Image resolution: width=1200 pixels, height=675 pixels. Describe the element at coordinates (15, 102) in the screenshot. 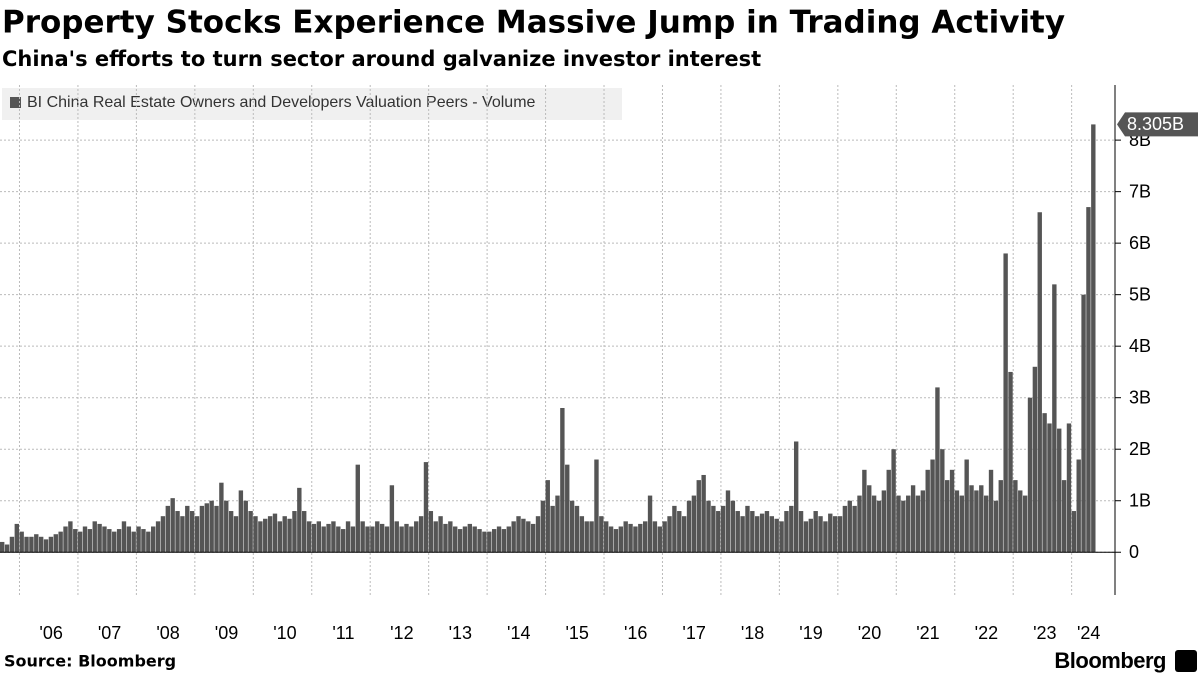

I see `legend-swatch` at that location.